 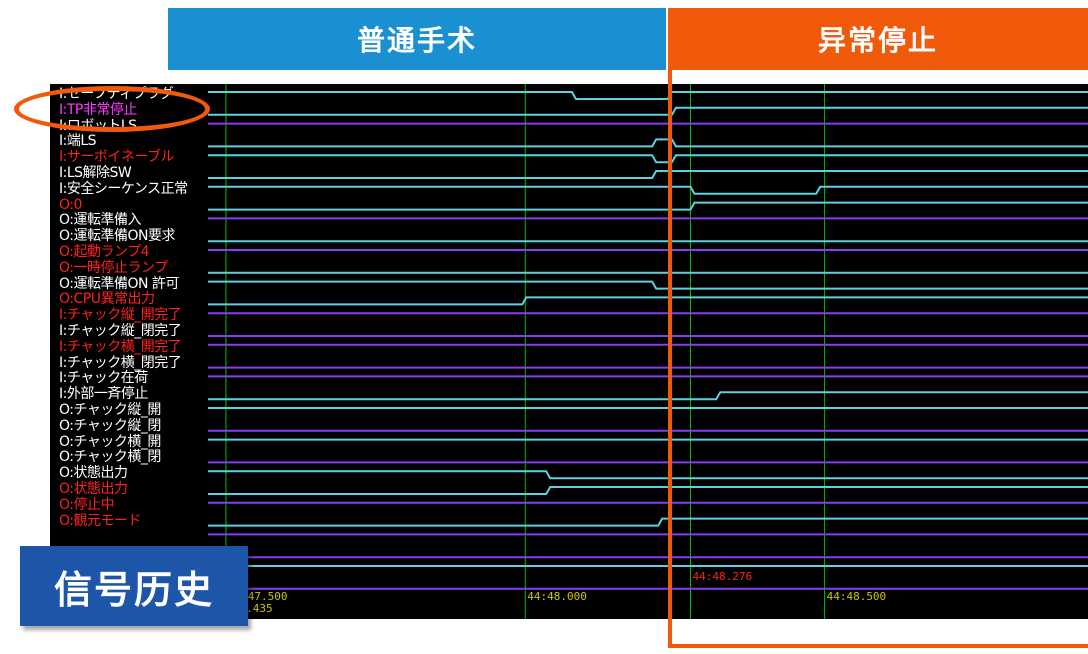 What do you see at coordinates (120, 346) in the screenshot?
I see `signal-label: I:チャック横_開完了` at bounding box center [120, 346].